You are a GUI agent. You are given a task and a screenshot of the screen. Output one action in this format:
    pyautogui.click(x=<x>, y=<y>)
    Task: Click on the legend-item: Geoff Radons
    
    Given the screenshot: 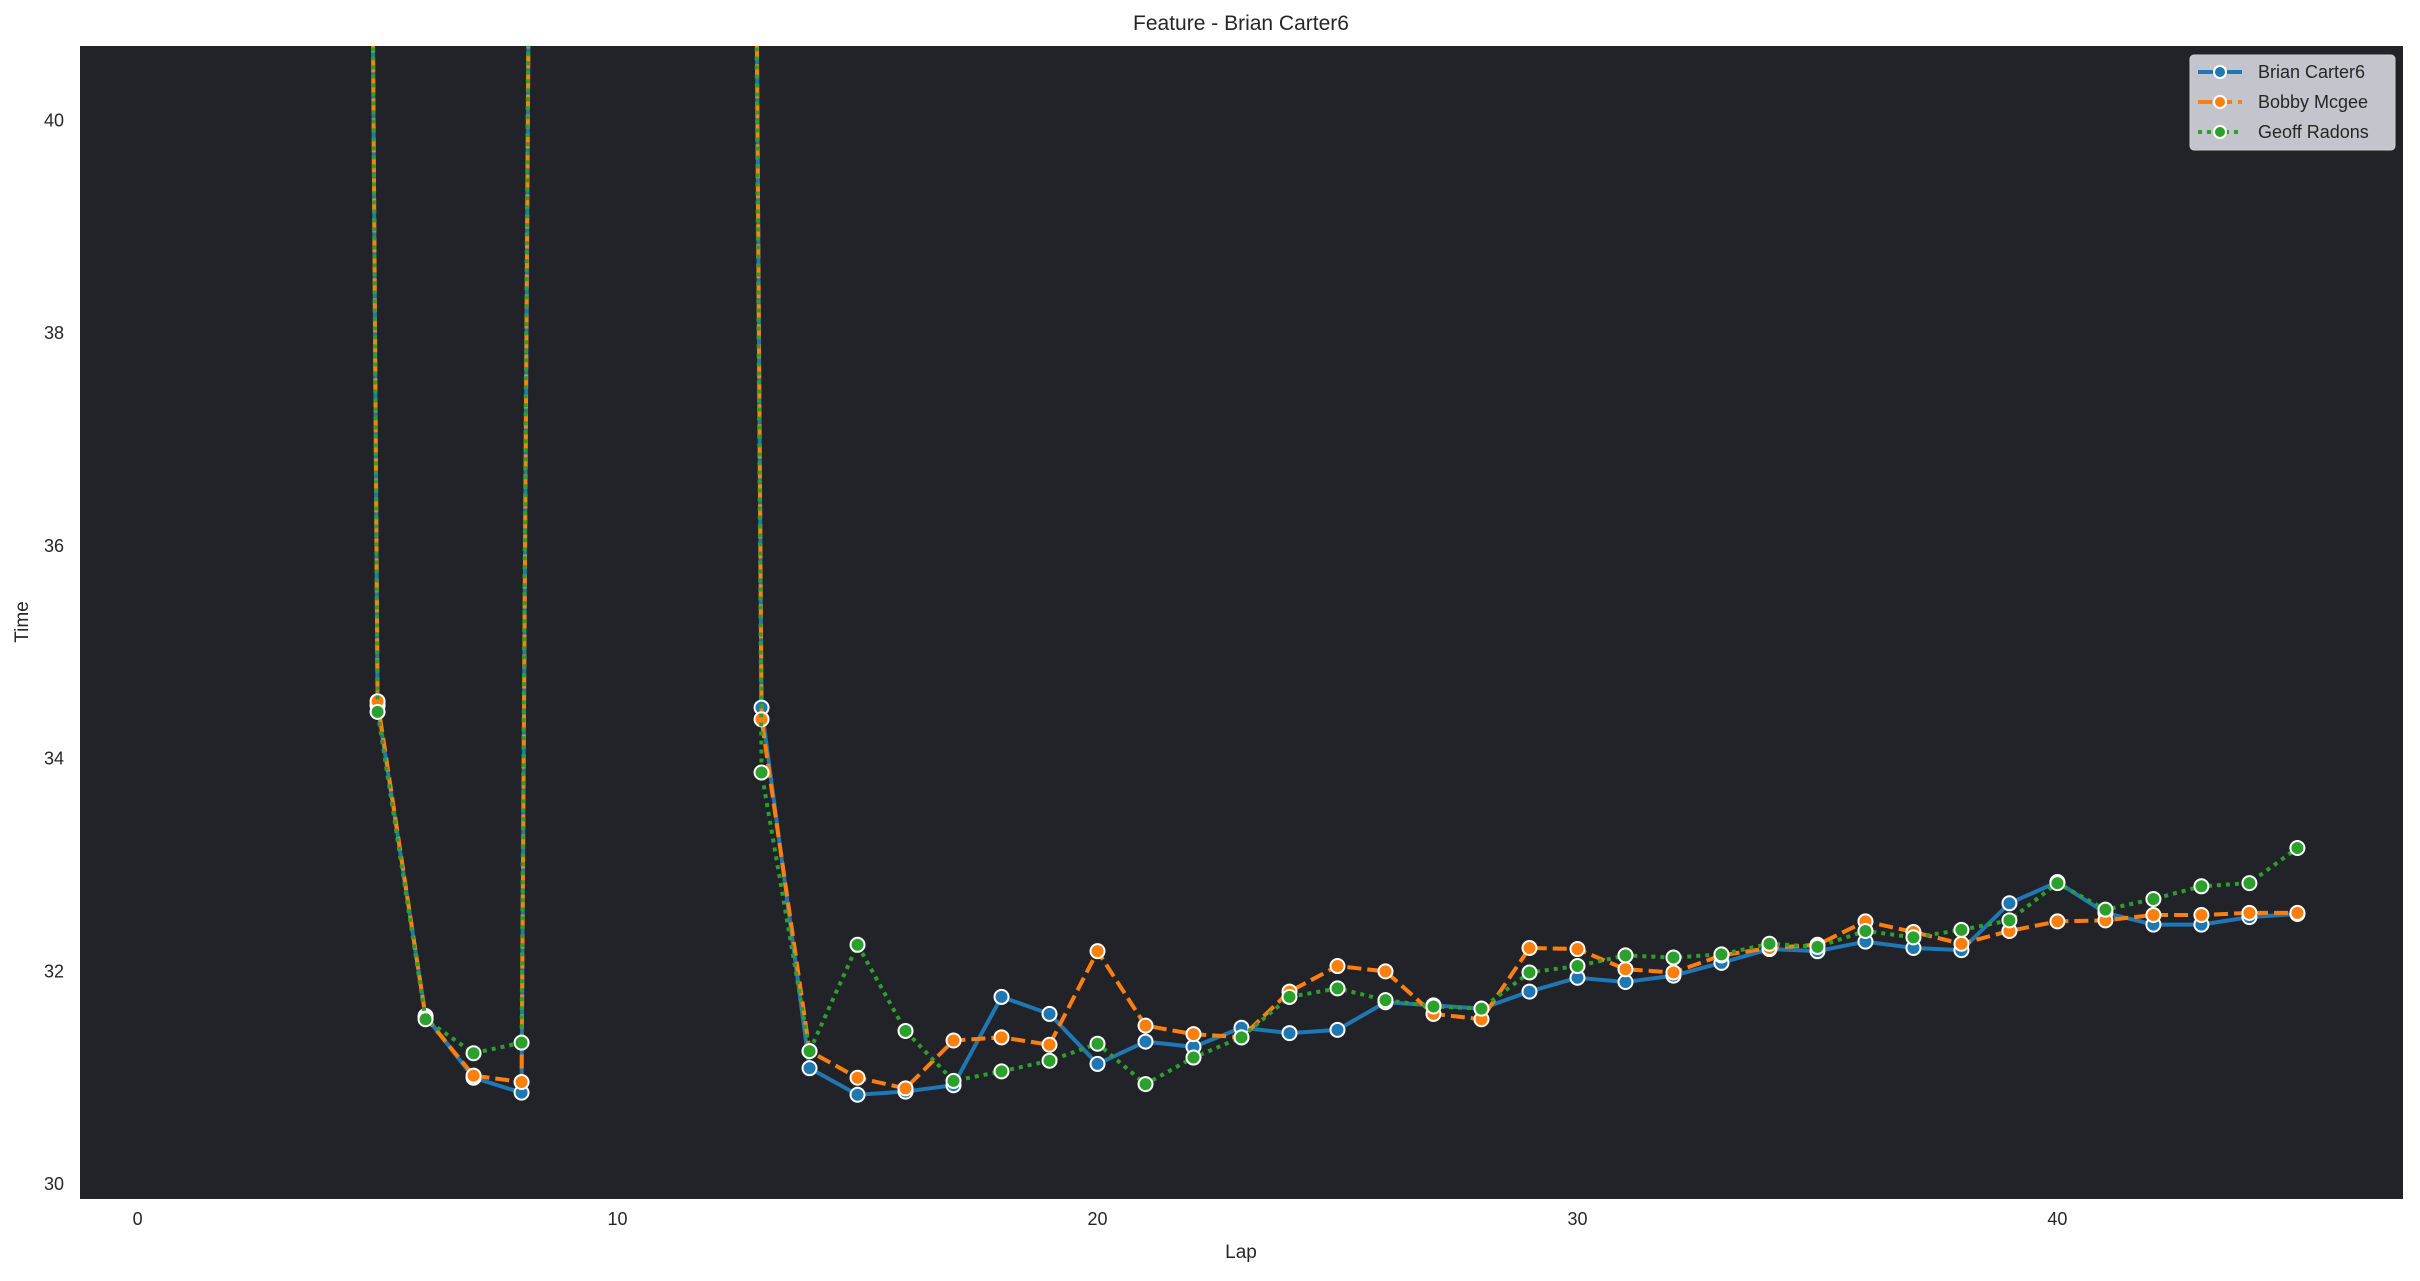 What is the action you would take?
    pyautogui.click(x=2283, y=132)
    